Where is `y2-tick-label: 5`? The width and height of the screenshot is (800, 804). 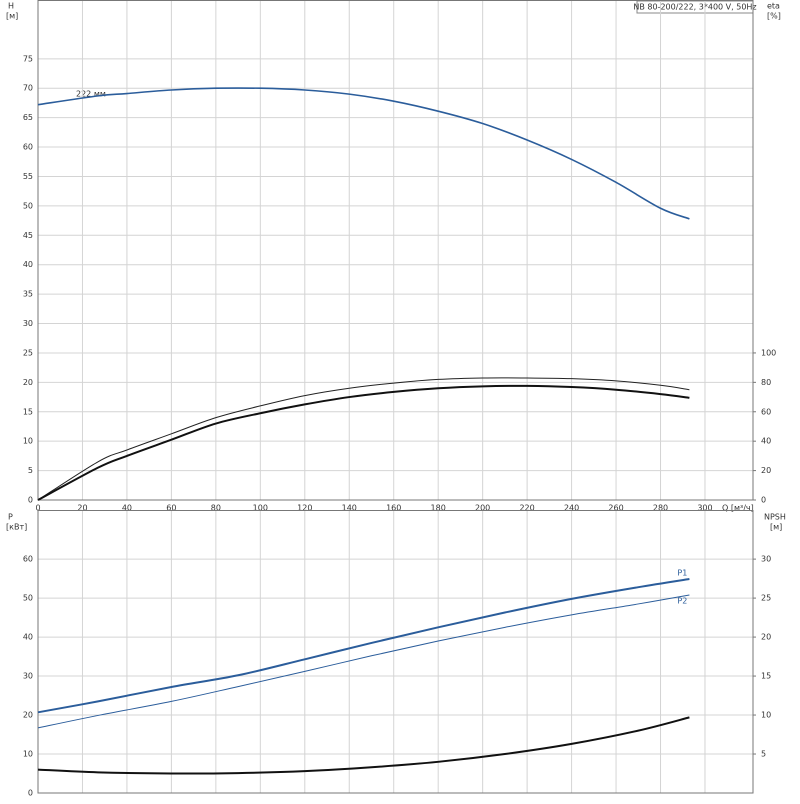
y2-tick-label: 5 is located at coordinates (763, 754).